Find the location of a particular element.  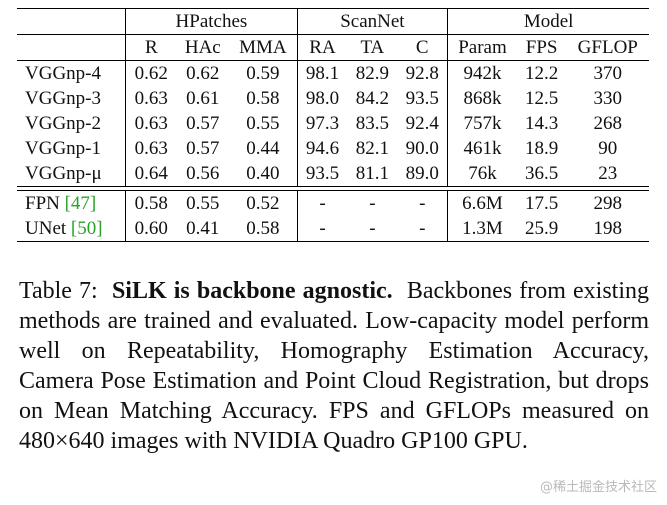

cell-r: 0.64 is located at coordinates (151, 174).